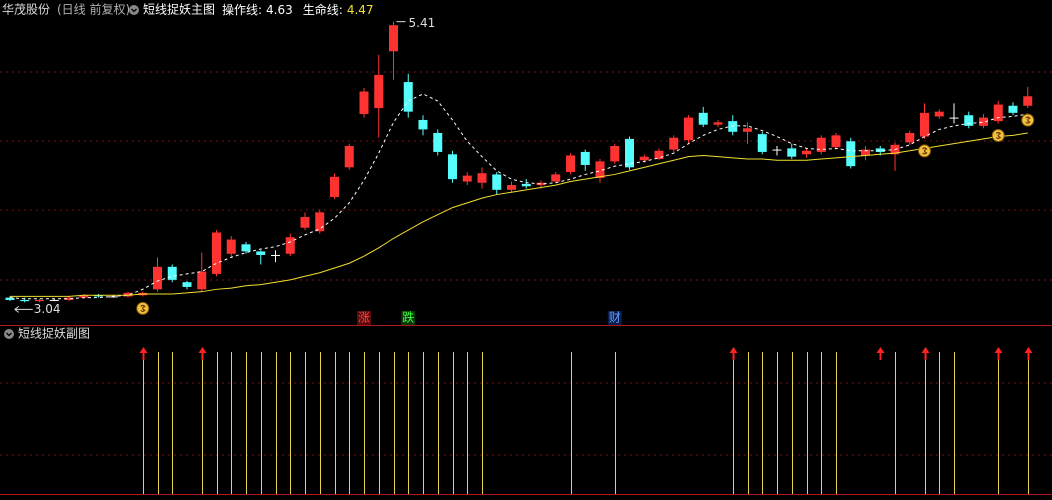 The height and width of the screenshot is (500, 1052). I want to click on low-label: 3.04, so click(47, 309).